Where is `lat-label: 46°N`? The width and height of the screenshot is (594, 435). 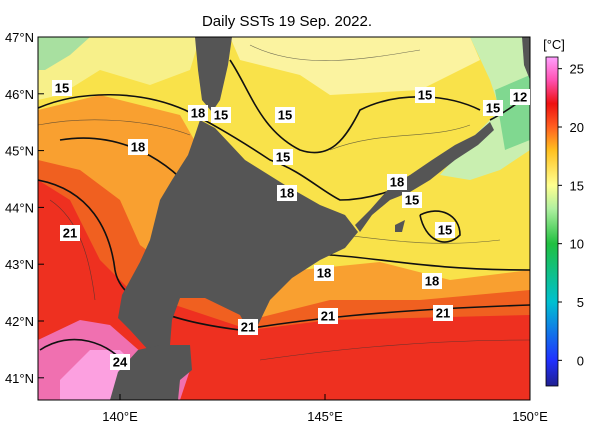
lat-label: 46°N is located at coordinates (19, 94).